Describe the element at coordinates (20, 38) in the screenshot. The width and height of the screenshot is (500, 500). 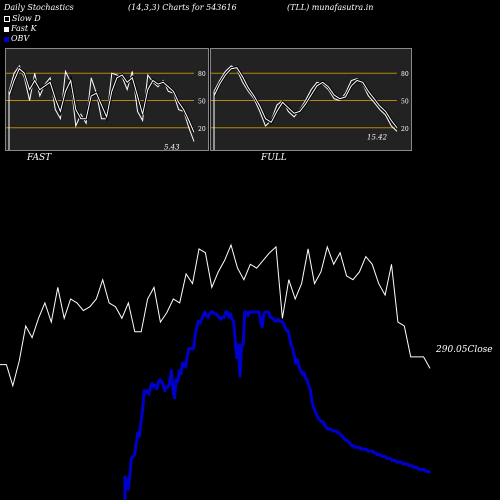
I see `legend-obv-label: OBV` at that location.